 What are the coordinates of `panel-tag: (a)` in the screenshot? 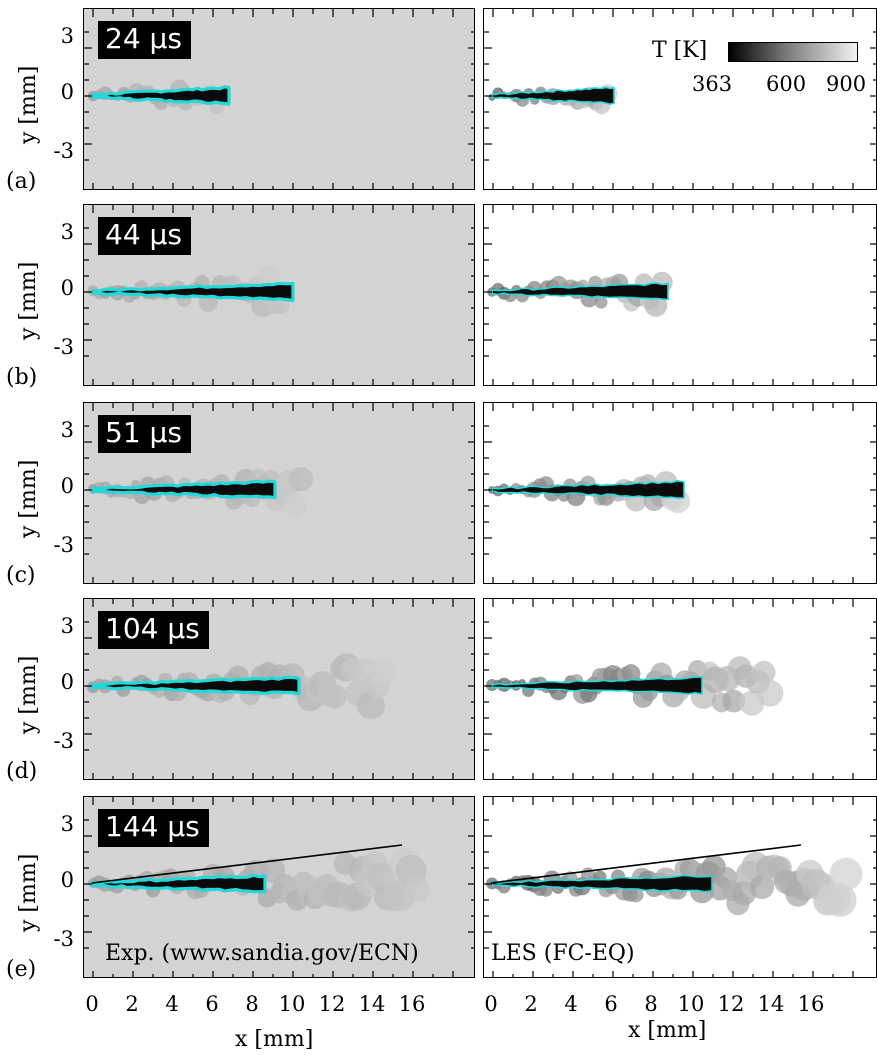 It's located at (21, 181).